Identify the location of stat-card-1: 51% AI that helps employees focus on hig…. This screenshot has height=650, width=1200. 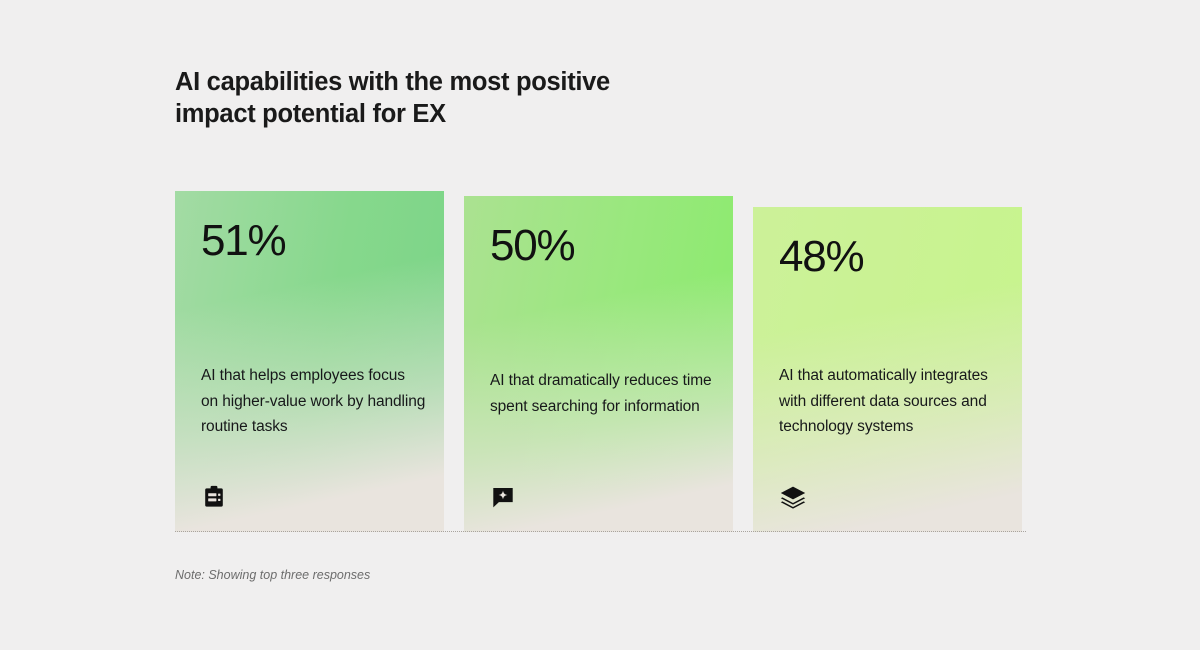
(309, 361).